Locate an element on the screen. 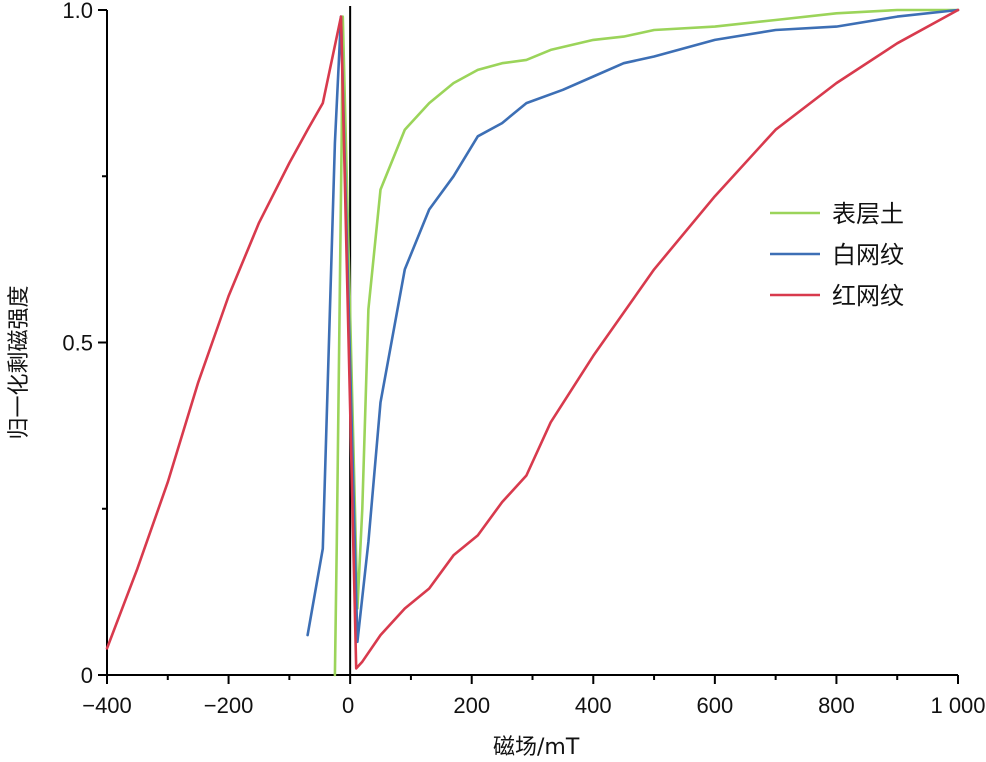  y-tick-label: 0 is located at coordinates (87, 675).